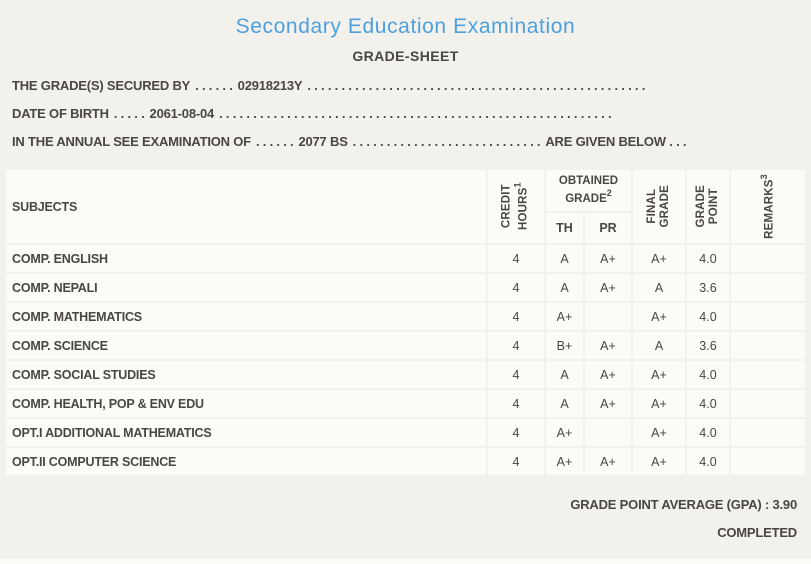 The height and width of the screenshot is (564, 811). I want to click on subject-cell: COMP. HEALTH, POP & ENV EDU, so click(246, 403).